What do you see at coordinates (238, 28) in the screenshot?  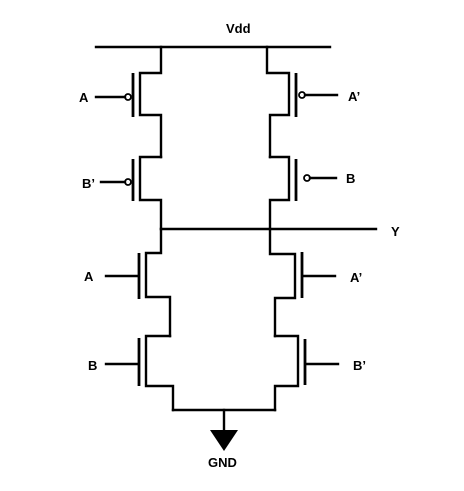 I see `vdd-label: Vdd` at bounding box center [238, 28].